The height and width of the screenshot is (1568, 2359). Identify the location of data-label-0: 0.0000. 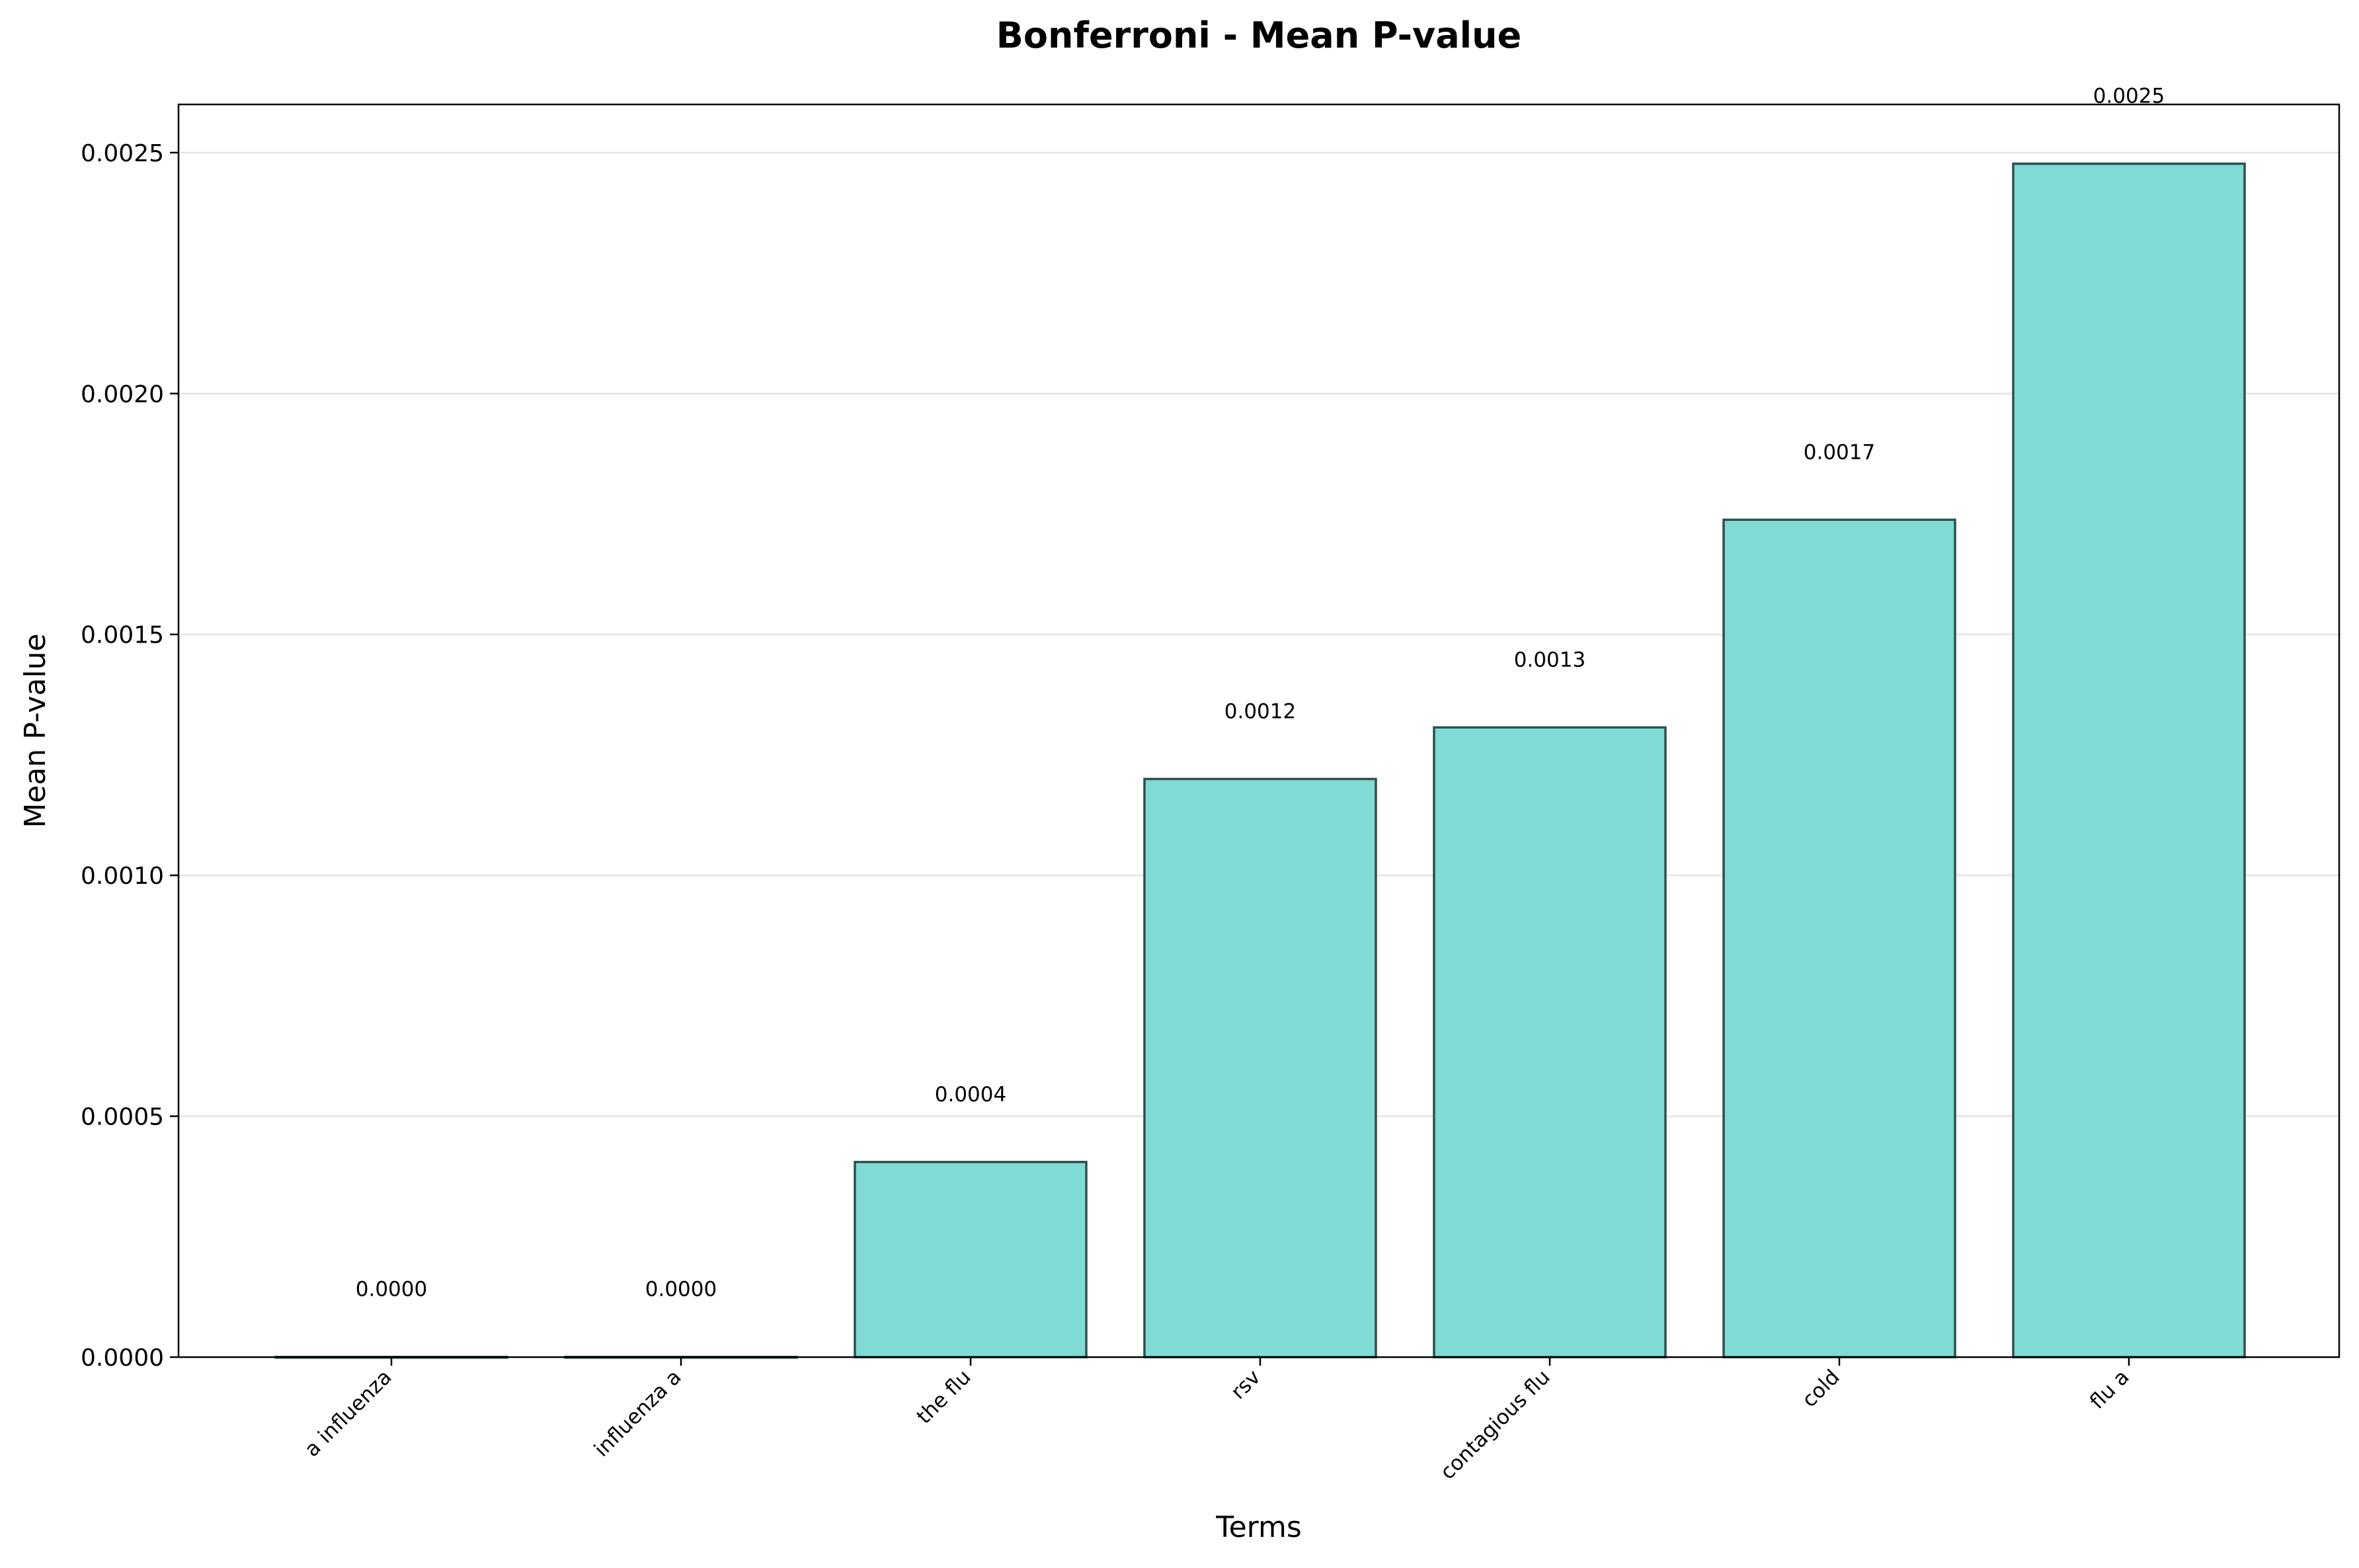
(391, 1290).